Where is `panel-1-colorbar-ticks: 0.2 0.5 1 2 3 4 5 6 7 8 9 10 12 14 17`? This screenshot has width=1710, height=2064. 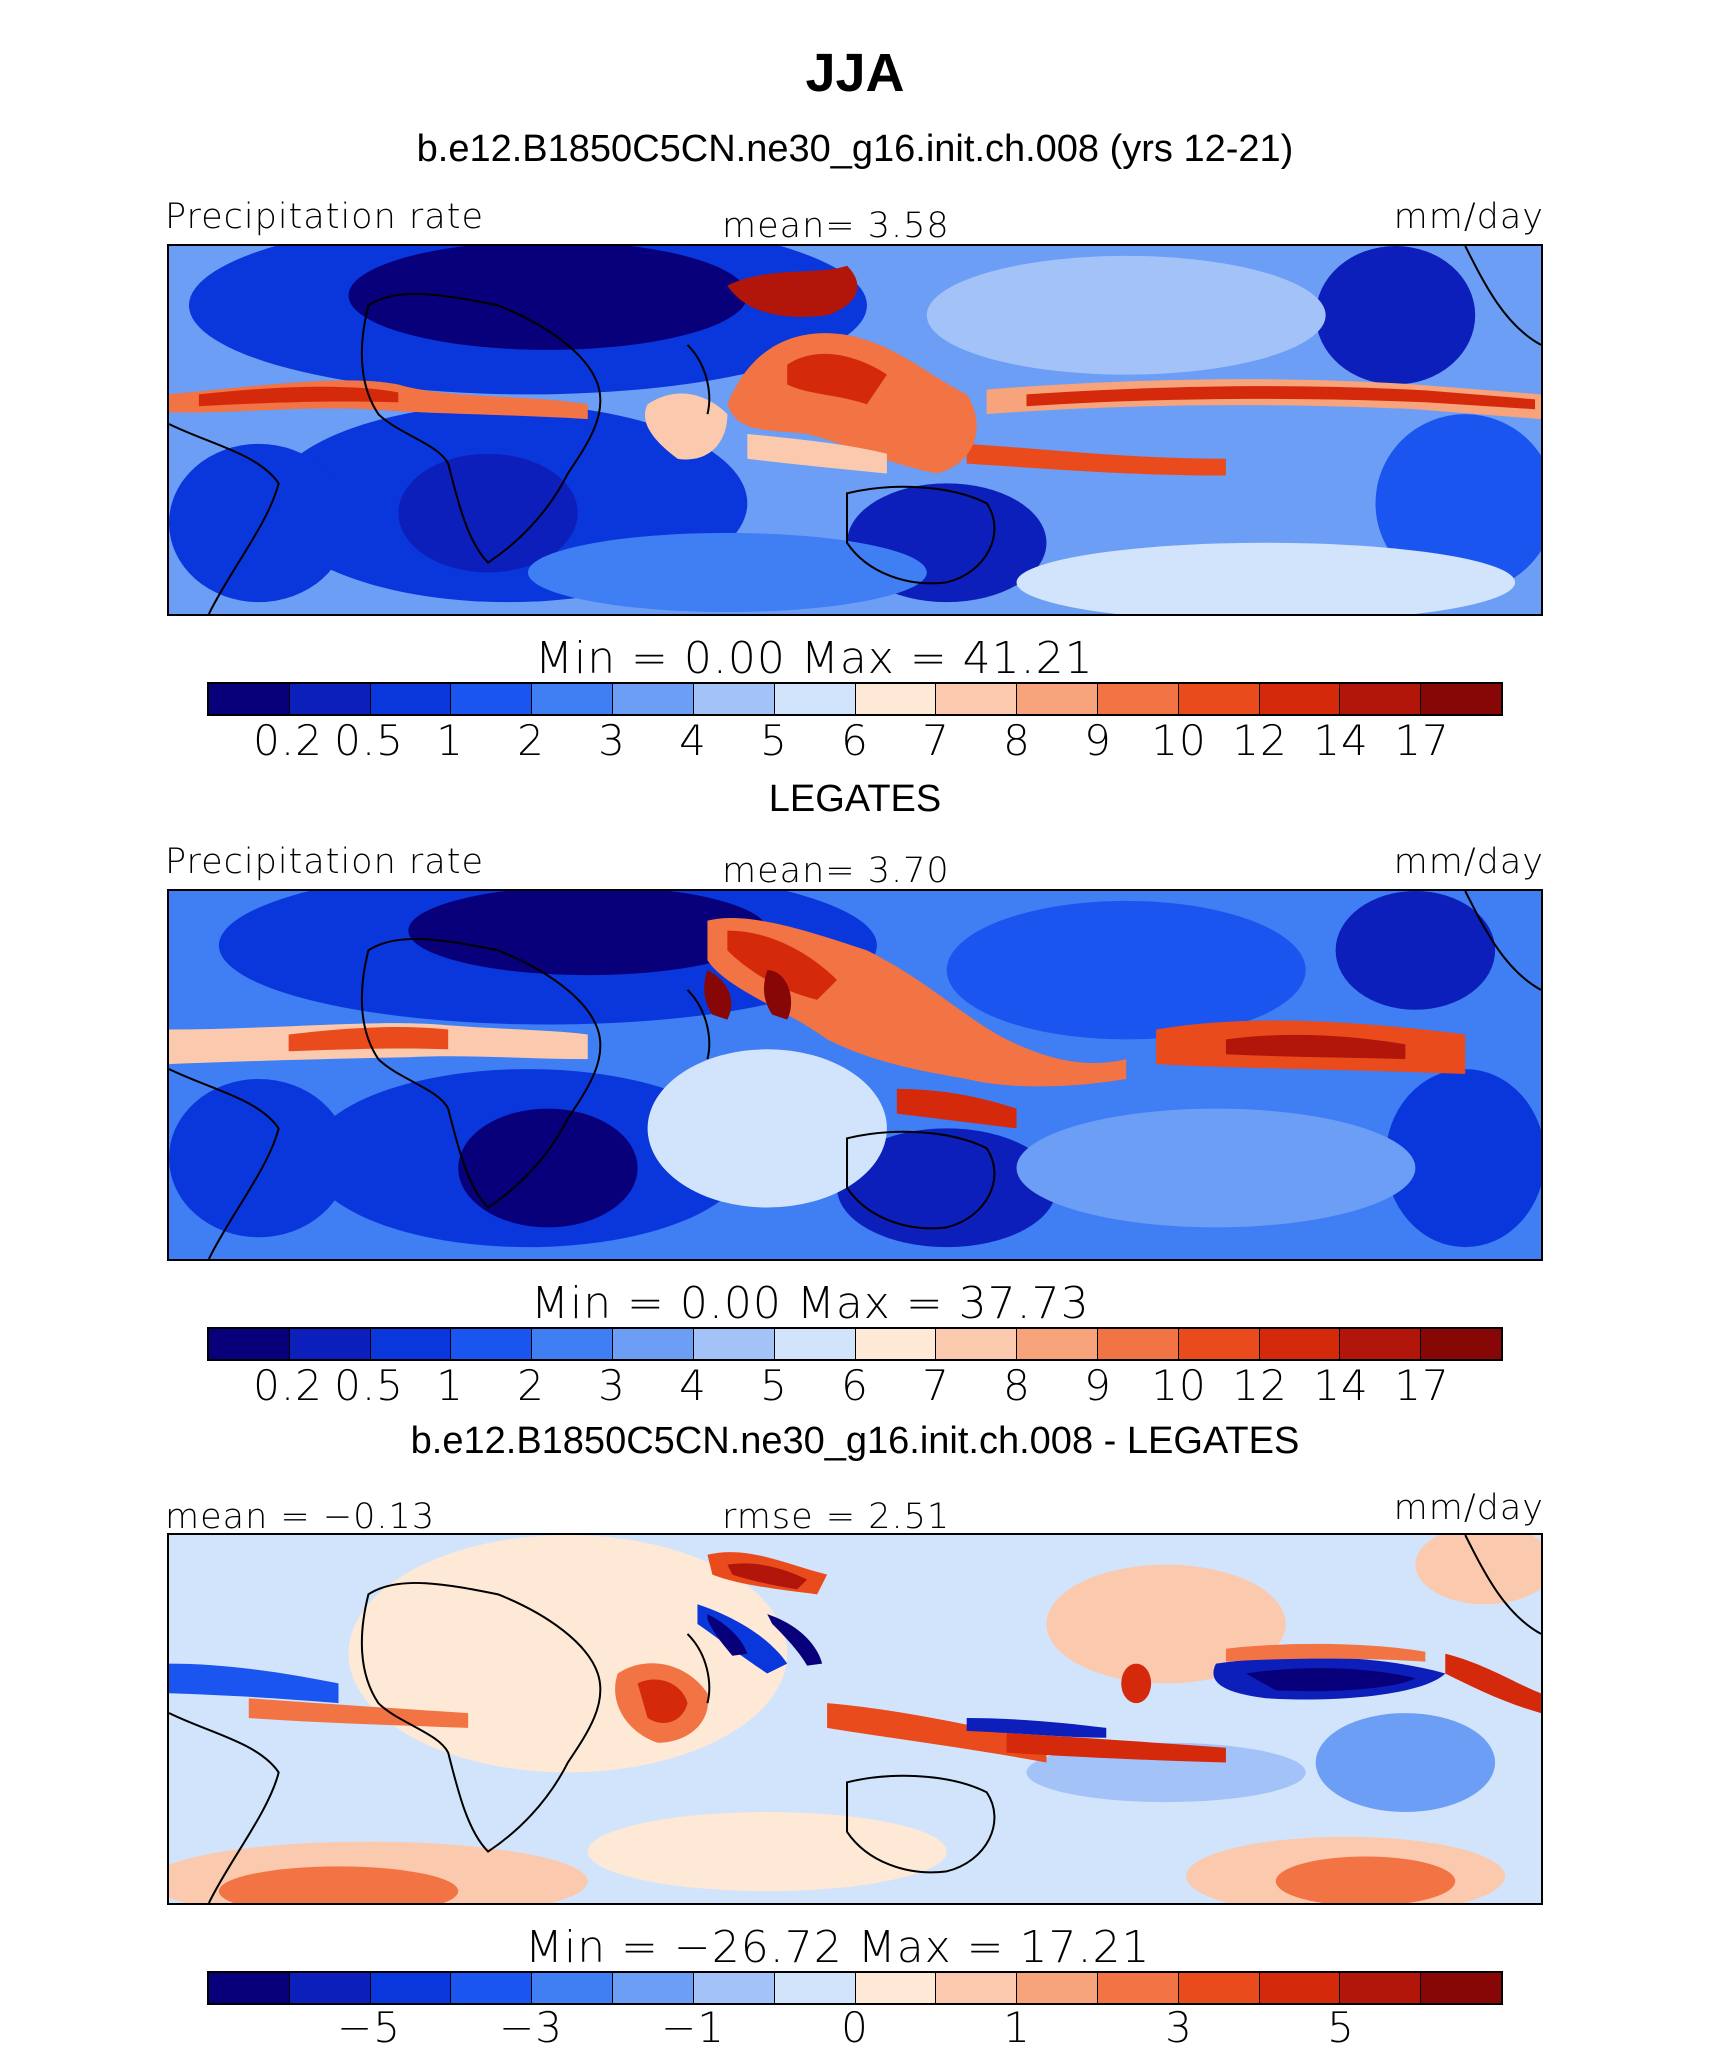
panel-1-colorbar-ticks: 0.2 0.5 1 2 3 4 5 6 7 8 9 10 12 14 17 is located at coordinates (855, 741).